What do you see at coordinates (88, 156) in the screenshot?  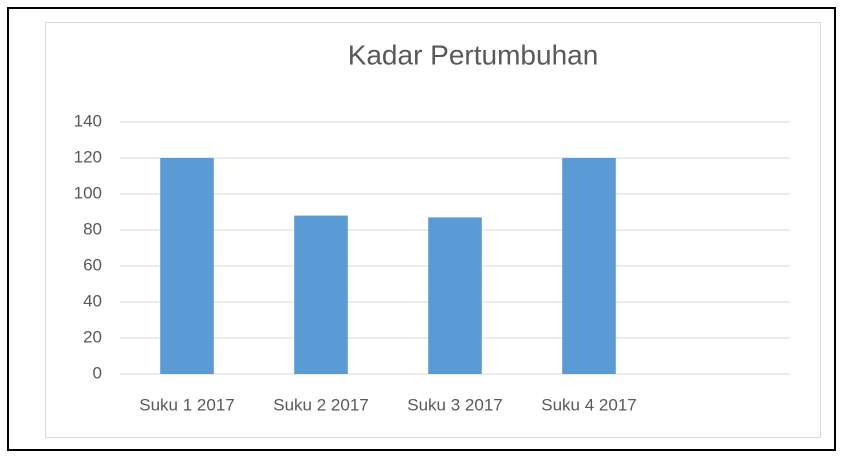 I see `y-tick-label: 120` at bounding box center [88, 156].